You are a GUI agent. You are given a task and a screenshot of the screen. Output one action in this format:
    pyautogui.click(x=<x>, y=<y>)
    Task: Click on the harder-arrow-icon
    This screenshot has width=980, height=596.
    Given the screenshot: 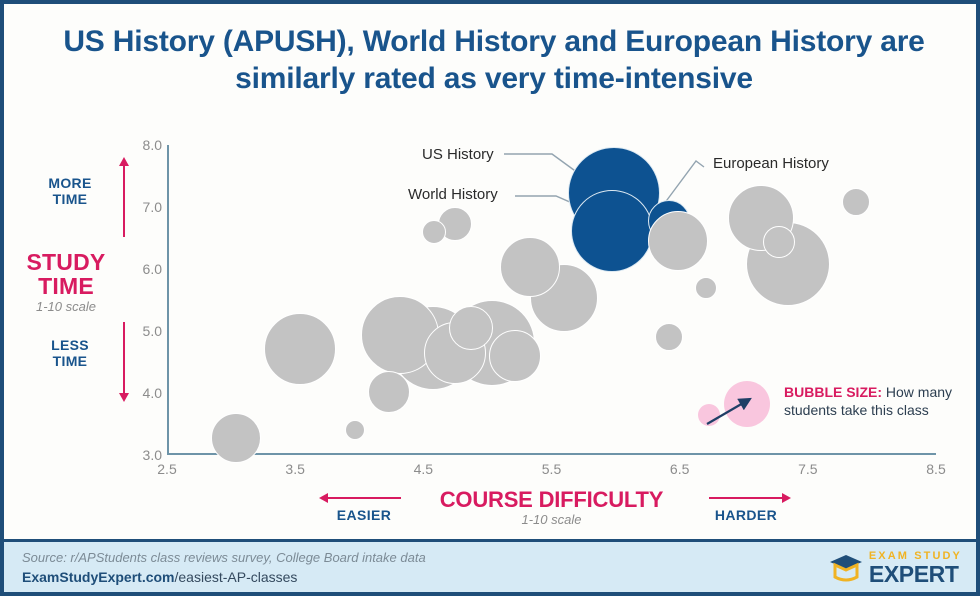 What is the action you would take?
    pyautogui.click(x=750, y=498)
    